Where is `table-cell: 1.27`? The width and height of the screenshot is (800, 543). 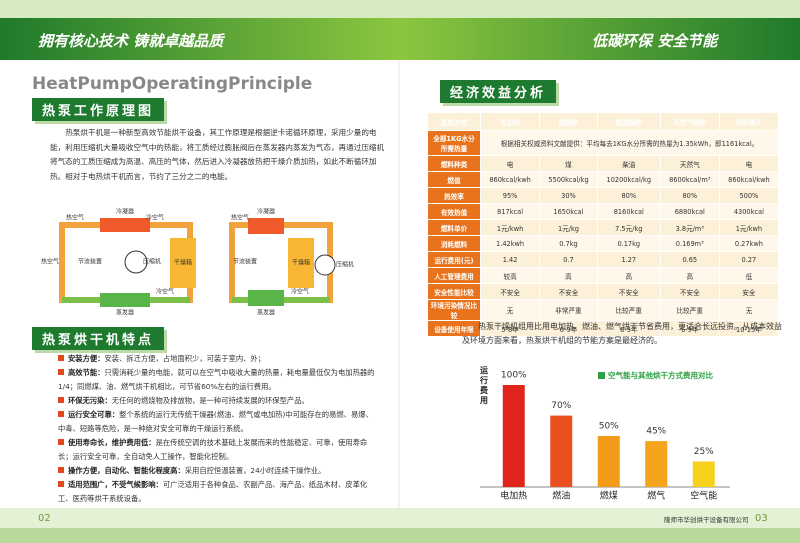 table-cell: 1.27 is located at coordinates (628, 259).